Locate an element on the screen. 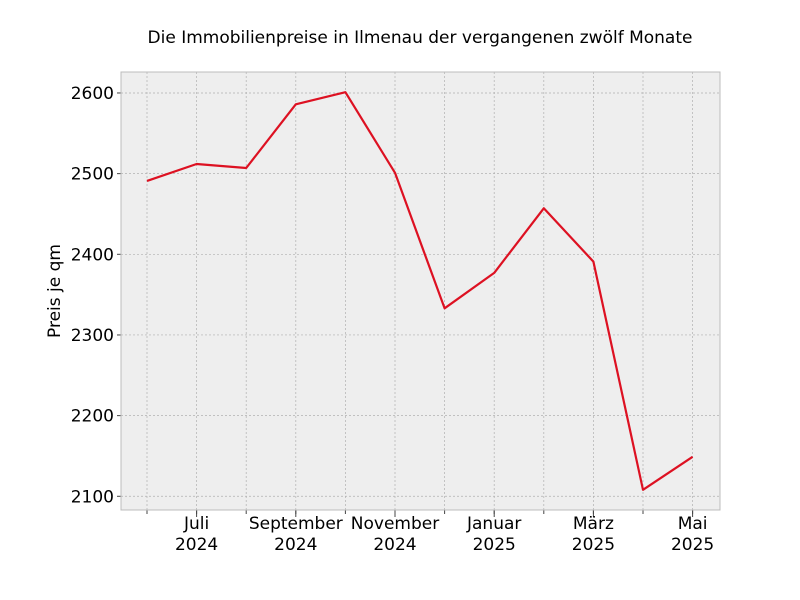  x-tick-label-month: Mai is located at coordinates (693, 524).